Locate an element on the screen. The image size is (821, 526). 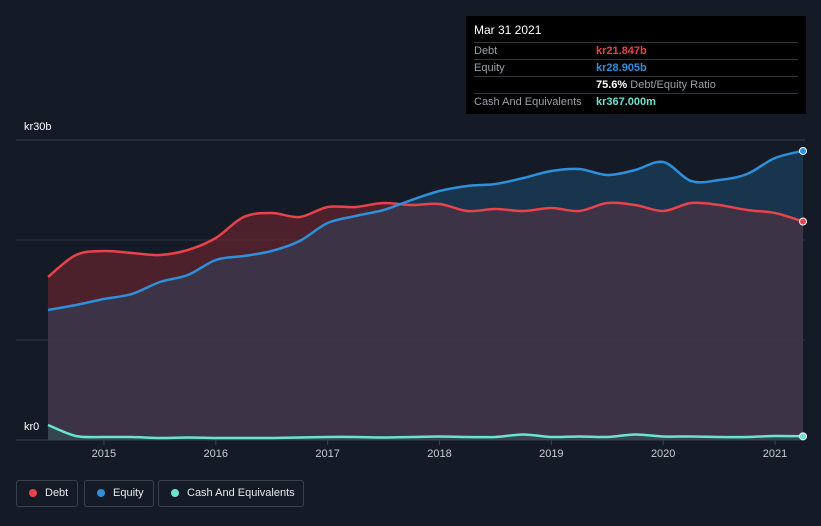
x-axis-ticks: 2015 2016 2017 2018 2019 2020 2021 is located at coordinates (439, 450).